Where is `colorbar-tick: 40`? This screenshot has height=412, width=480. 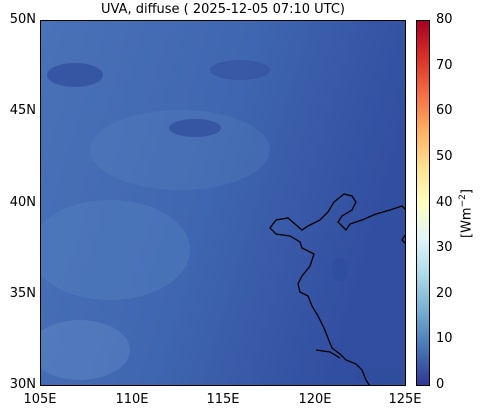
colorbar-tick: 40 is located at coordinates (444, 202).